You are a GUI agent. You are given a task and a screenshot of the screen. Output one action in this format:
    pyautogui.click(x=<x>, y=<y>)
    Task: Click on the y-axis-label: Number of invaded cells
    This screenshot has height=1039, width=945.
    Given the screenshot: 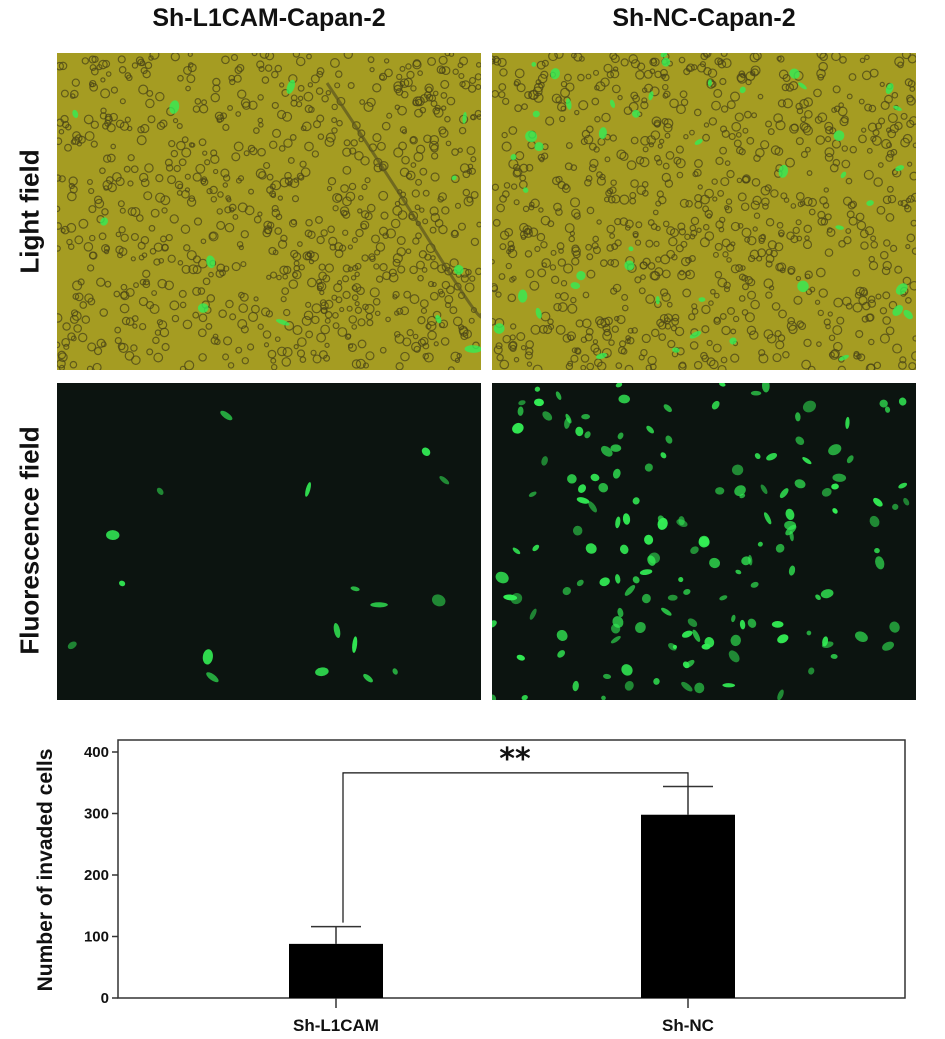 What is the action you would take?
    pyautogui.click(x=45, y=870)
    